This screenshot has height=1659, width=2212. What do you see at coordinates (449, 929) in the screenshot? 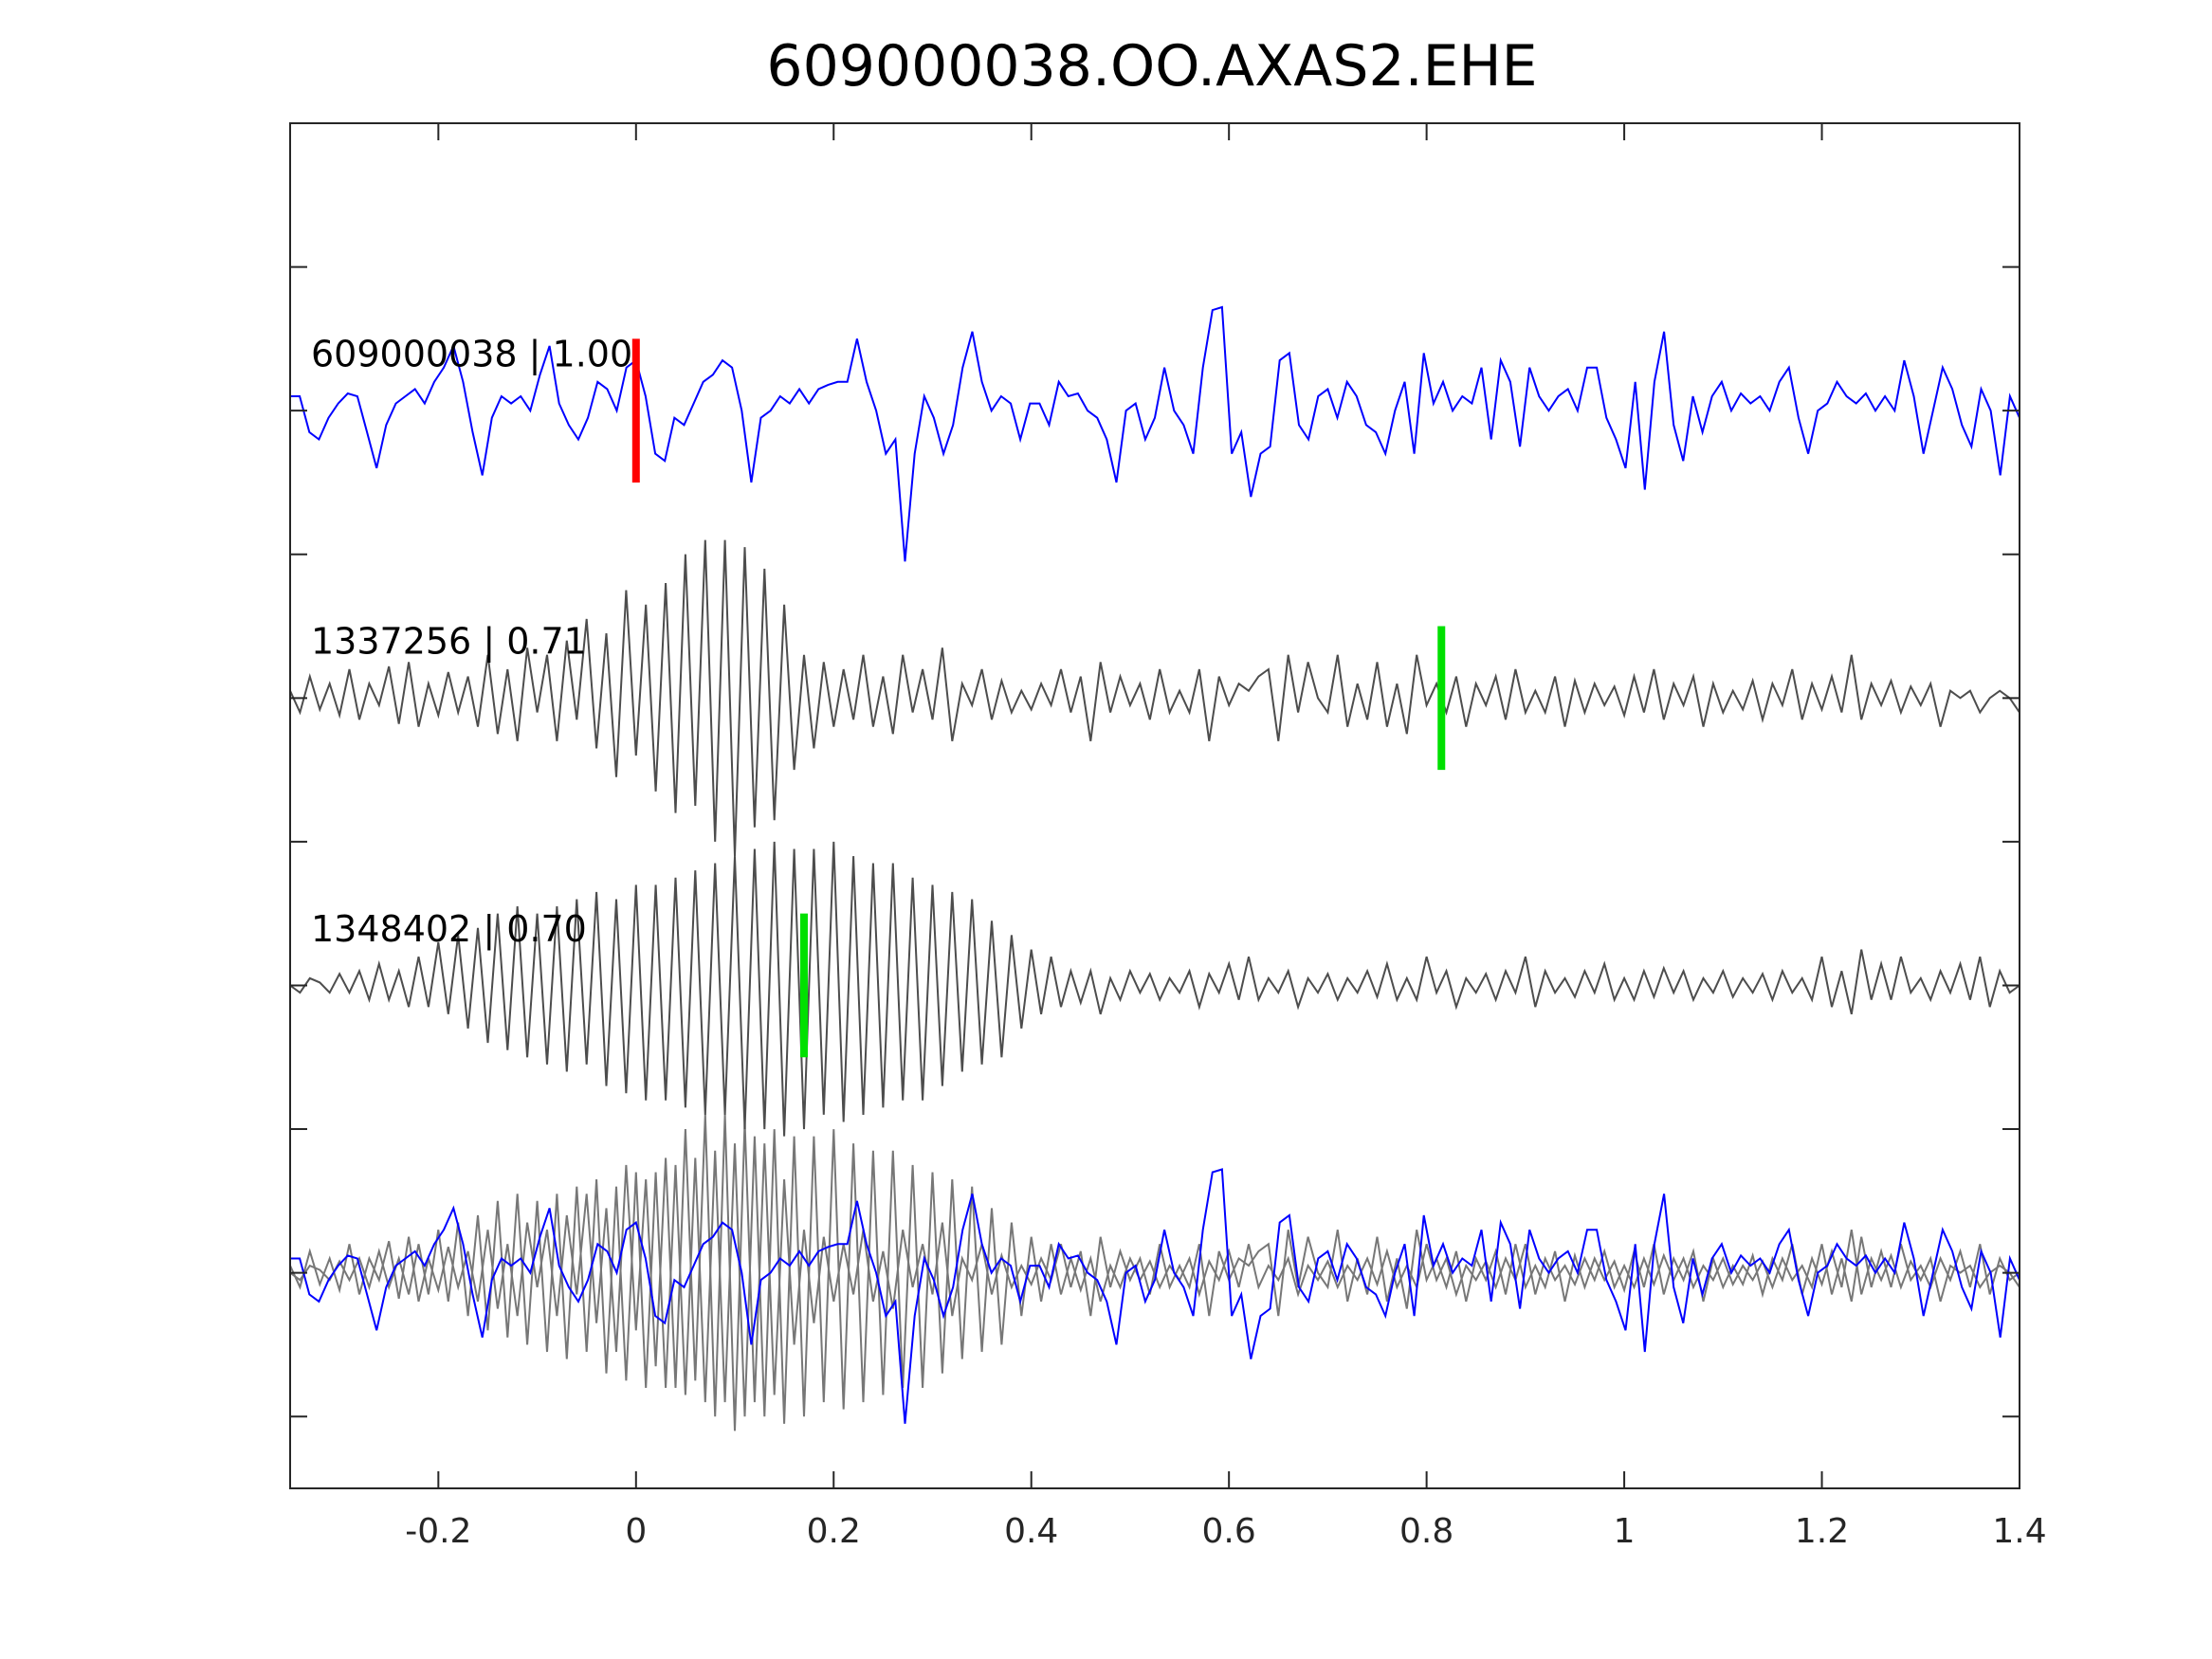
I see `trace-label-3: 1348402 | 0.70` at bounding box center [449, 929].